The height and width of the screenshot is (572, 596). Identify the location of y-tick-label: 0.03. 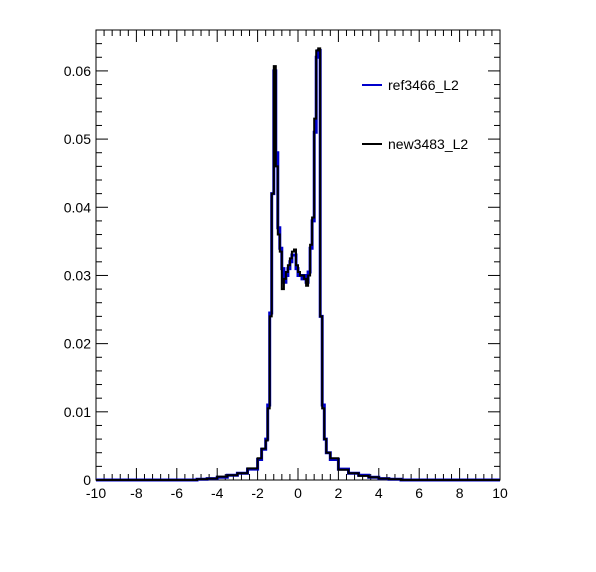
(77, 275).